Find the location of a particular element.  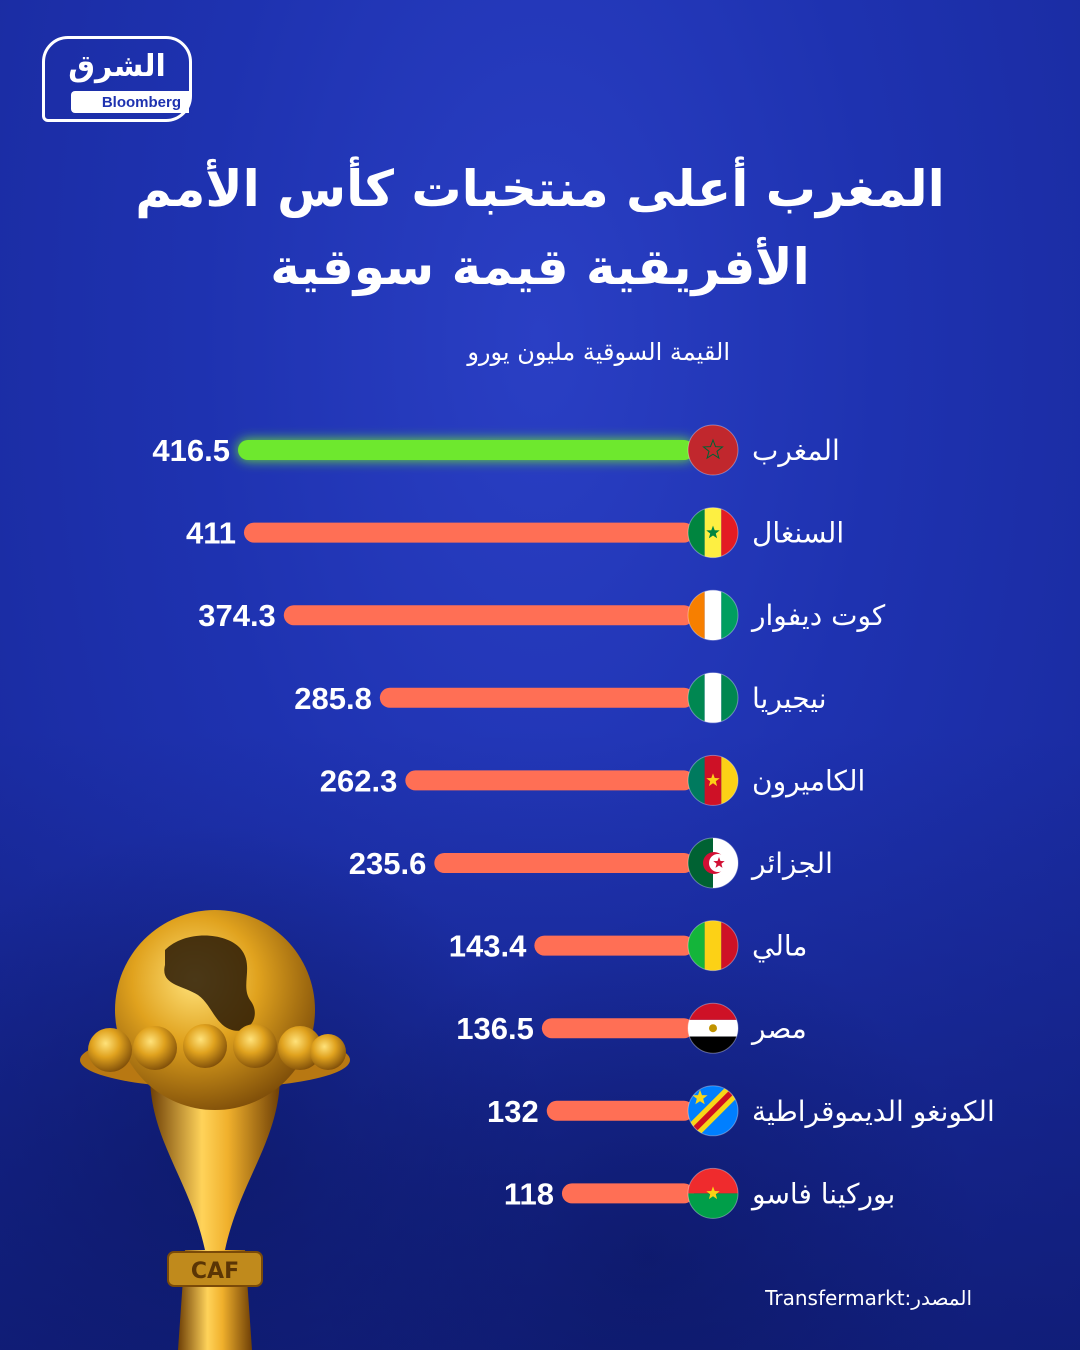

mali-flag-icon is located at coordinates (713, 946).